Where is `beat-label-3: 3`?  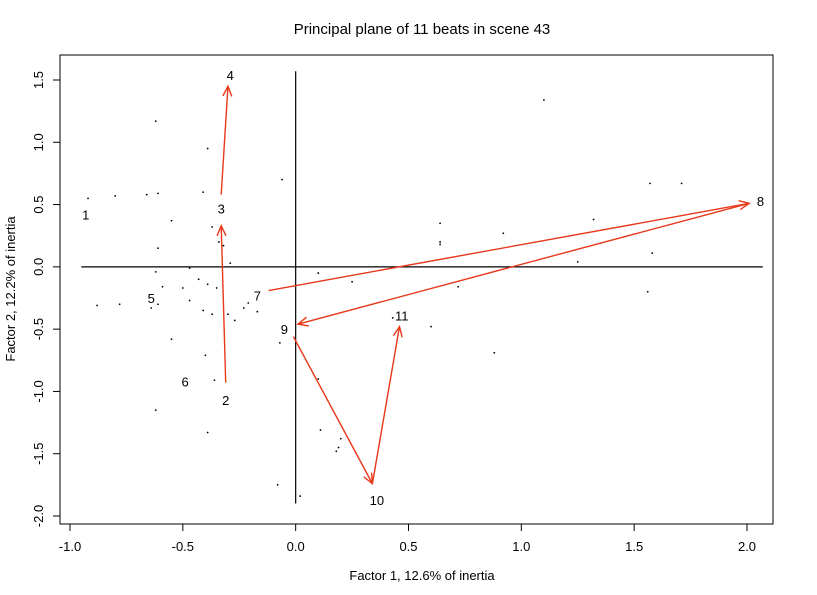 beat-label-3: 3 is located at coordinates (221, 208).